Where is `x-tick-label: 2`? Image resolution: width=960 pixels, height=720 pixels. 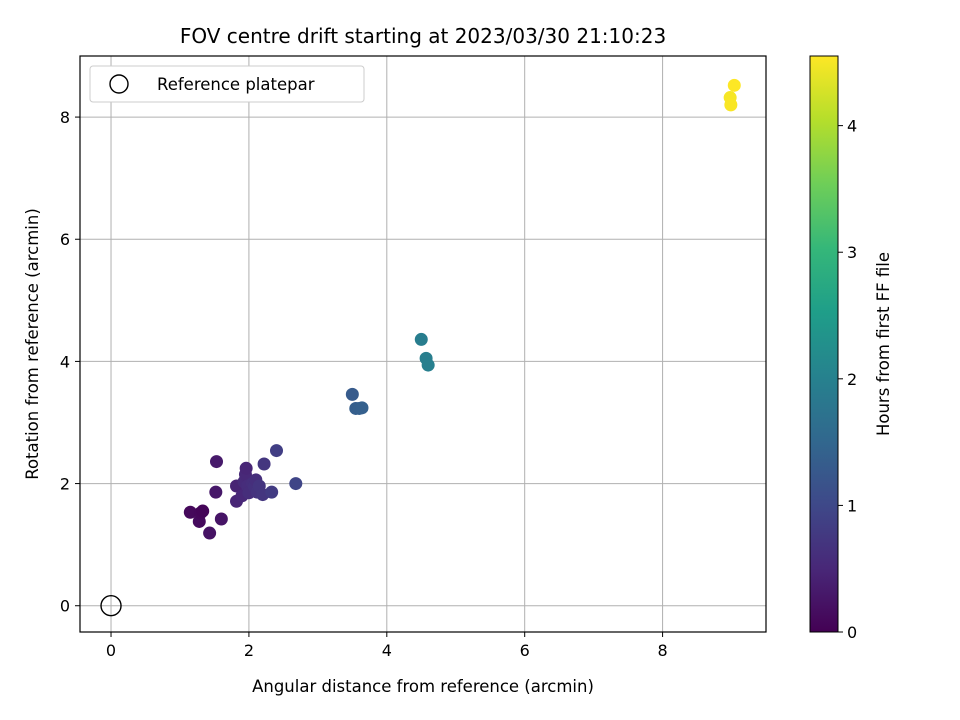 x-tick-label: 2 is located at coordinates (249, 650).